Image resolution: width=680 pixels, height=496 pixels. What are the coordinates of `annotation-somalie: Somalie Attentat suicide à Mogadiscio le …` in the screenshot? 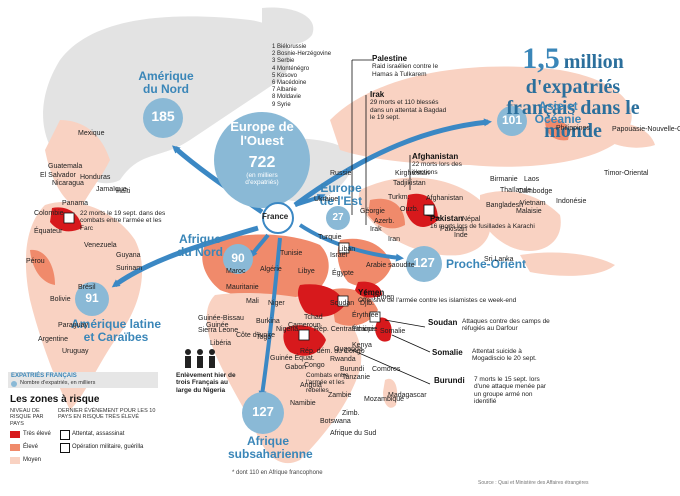 It's located at (497, 355).